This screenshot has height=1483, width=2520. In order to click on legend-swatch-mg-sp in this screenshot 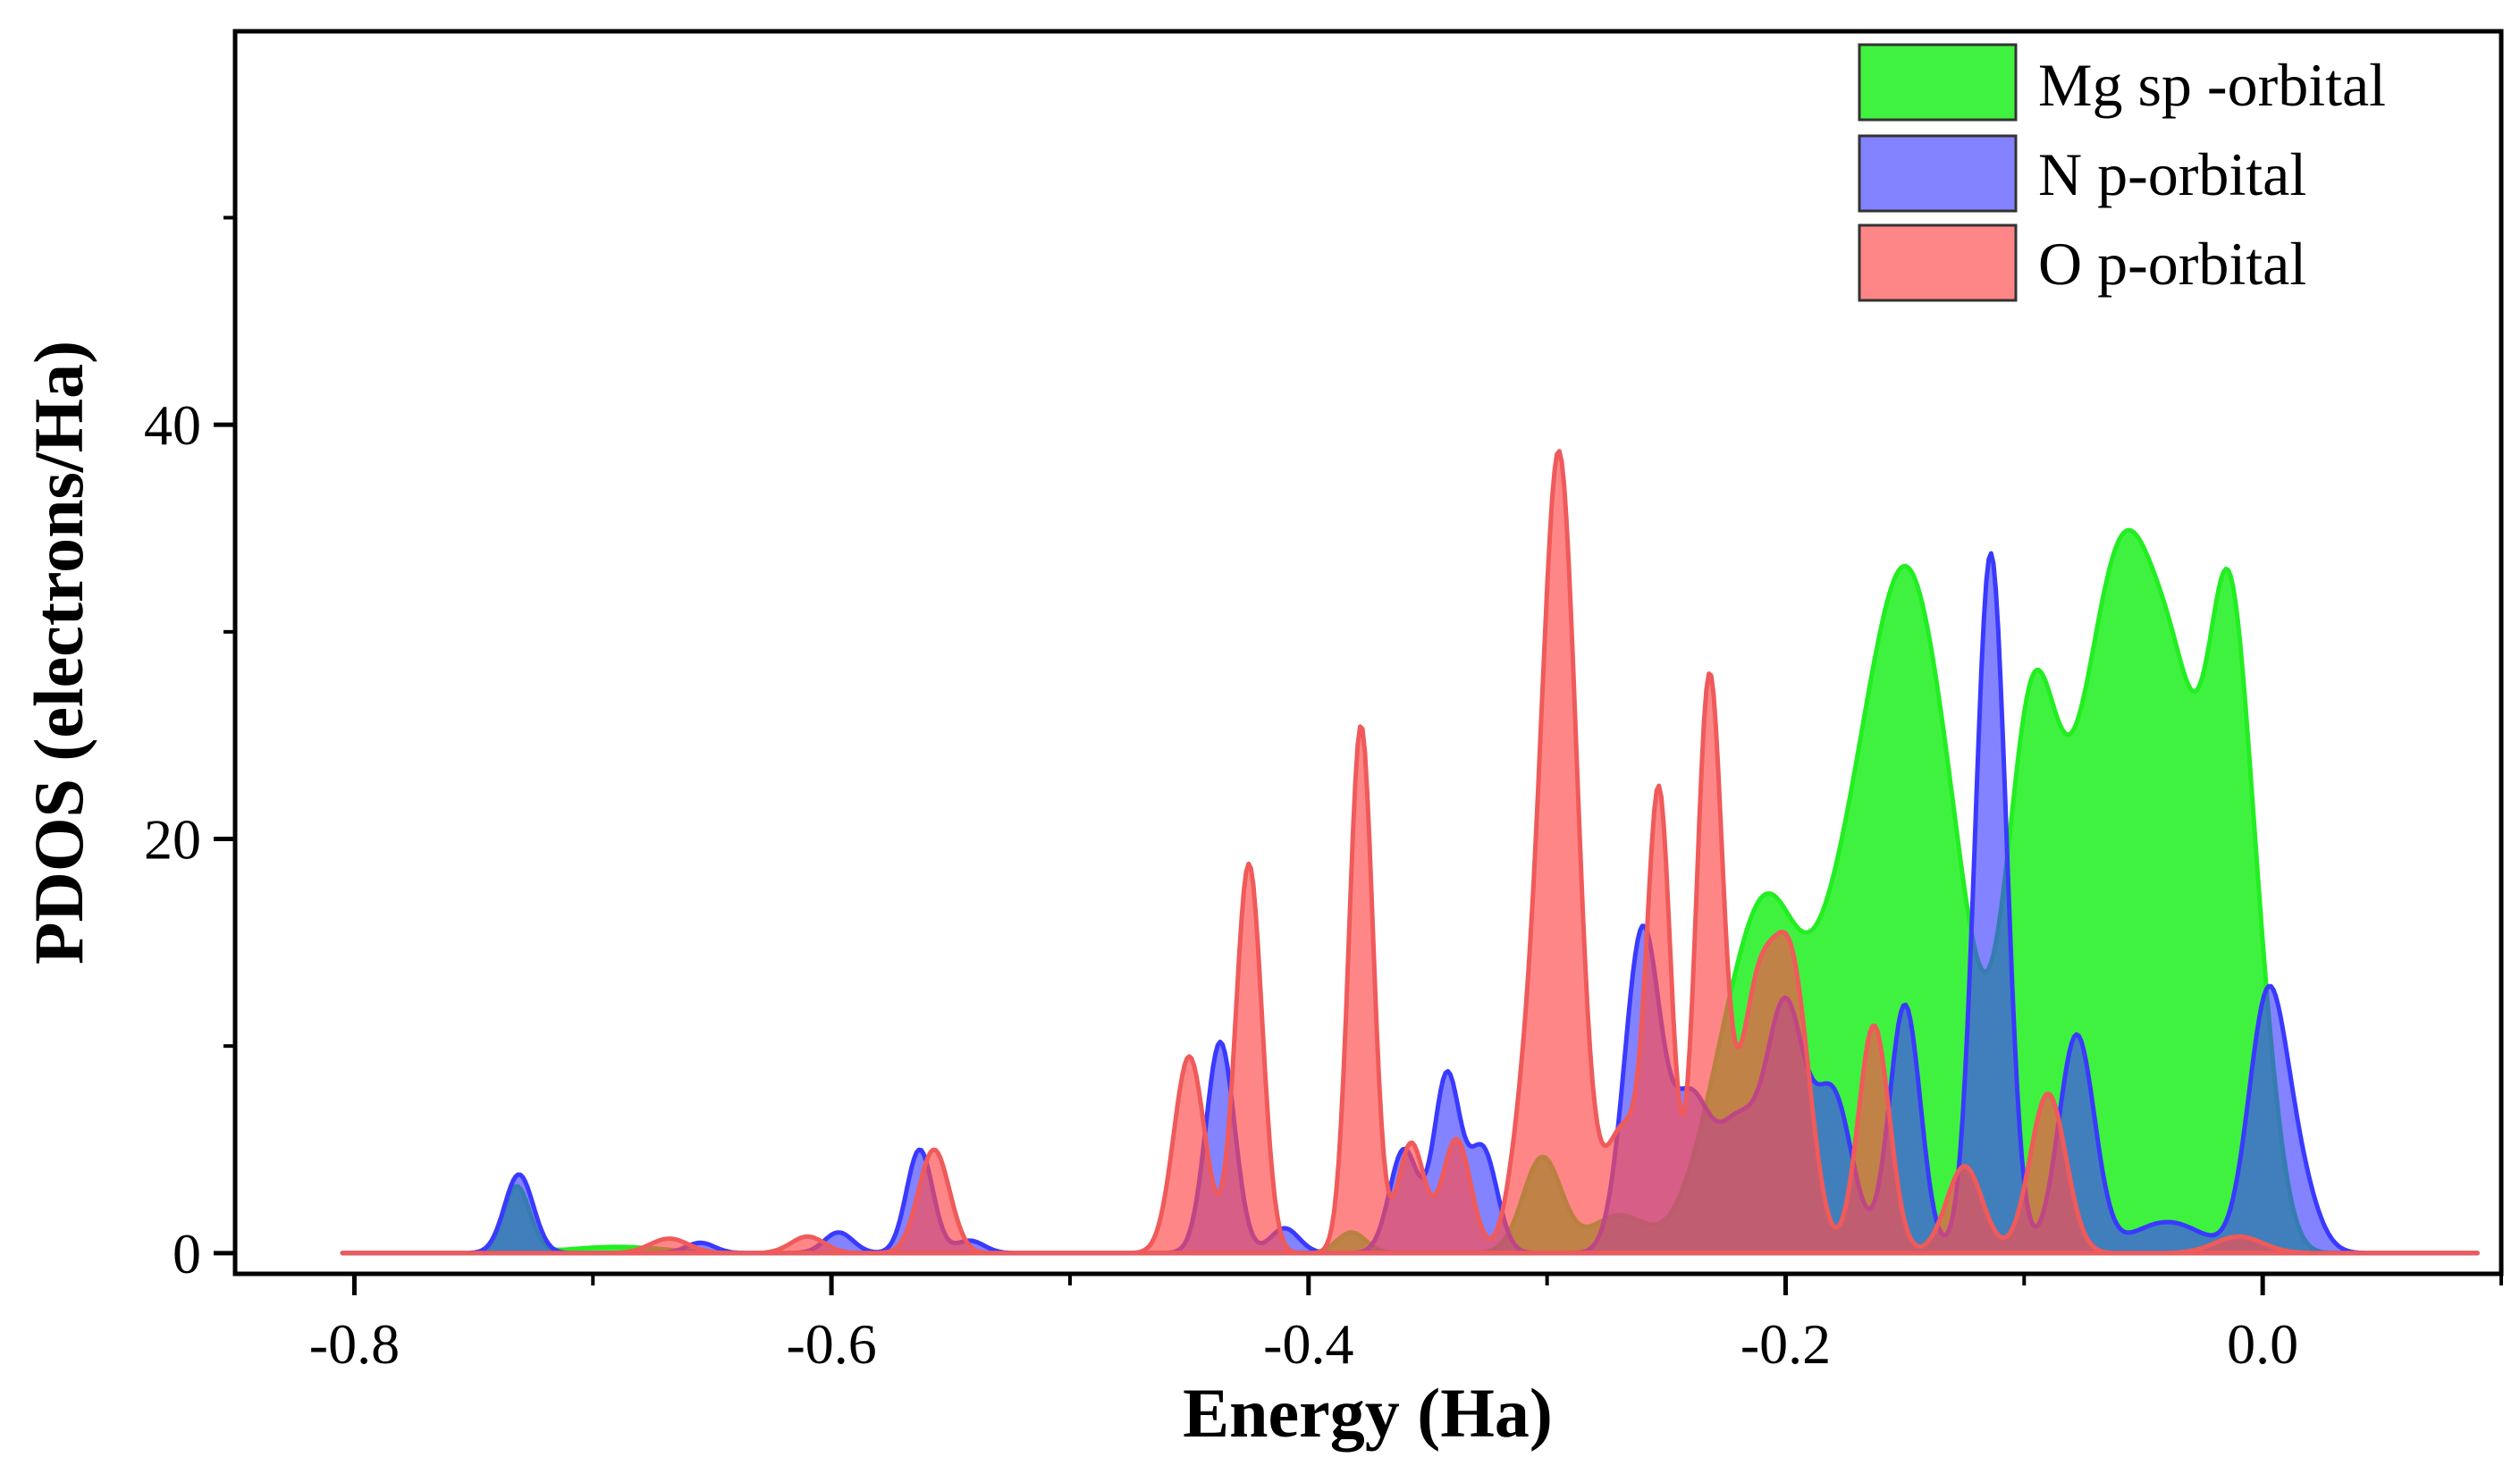, I will do `click(1938, 83)`.